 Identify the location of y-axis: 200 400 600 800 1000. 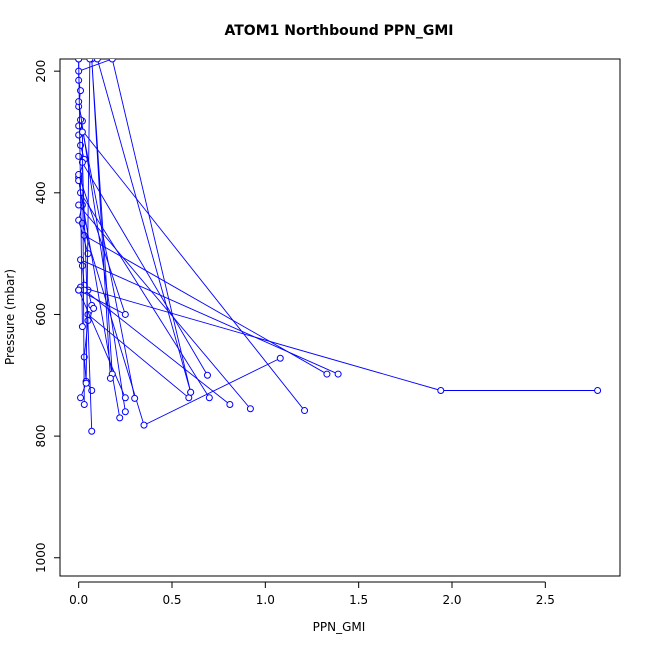
(47, 316).